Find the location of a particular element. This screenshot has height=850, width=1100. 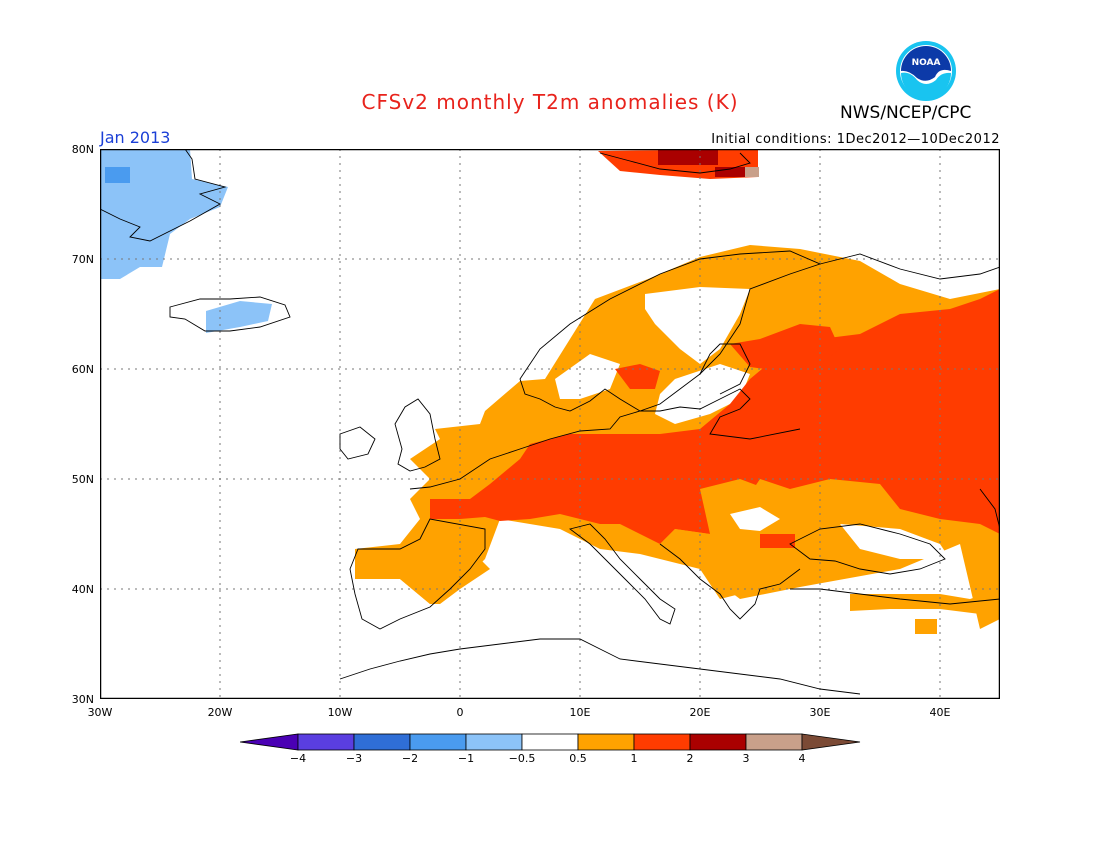

iceland-anomaly is located at coordinates (239, 317).